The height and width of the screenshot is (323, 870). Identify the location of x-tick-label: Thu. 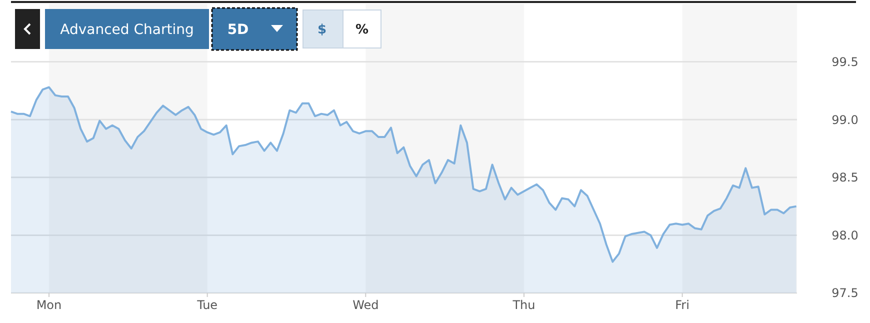
(524, 305).